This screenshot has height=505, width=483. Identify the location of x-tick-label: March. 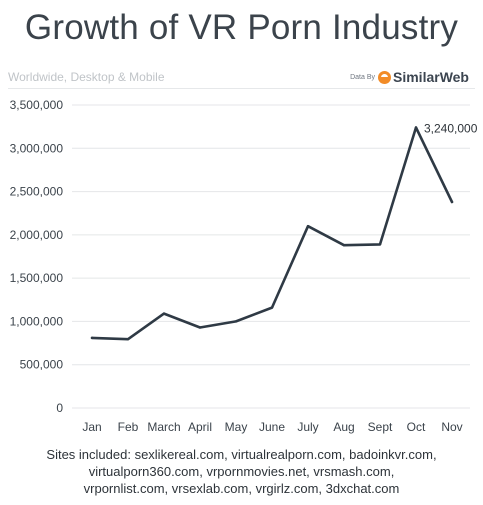
(163, 427).